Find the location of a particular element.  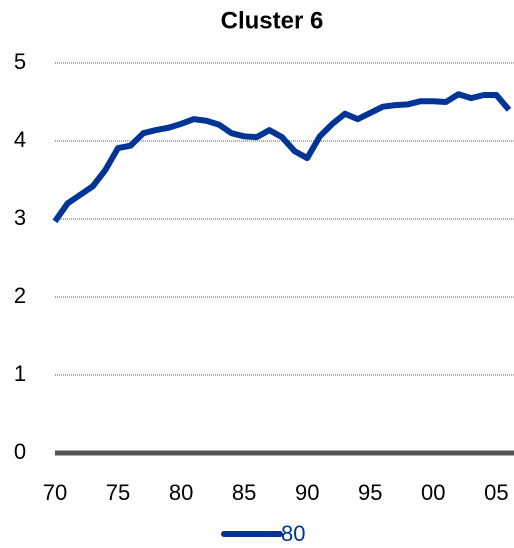

y-tick-label: 5 is located at coordinates (20, 61).